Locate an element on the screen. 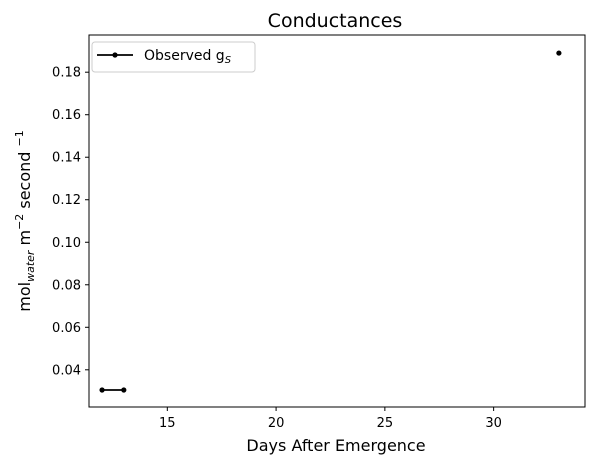 Image resolution: width=593 pixels, height=465 pixels. y-label-sup1: −2 is located at coordinates (19, 222).